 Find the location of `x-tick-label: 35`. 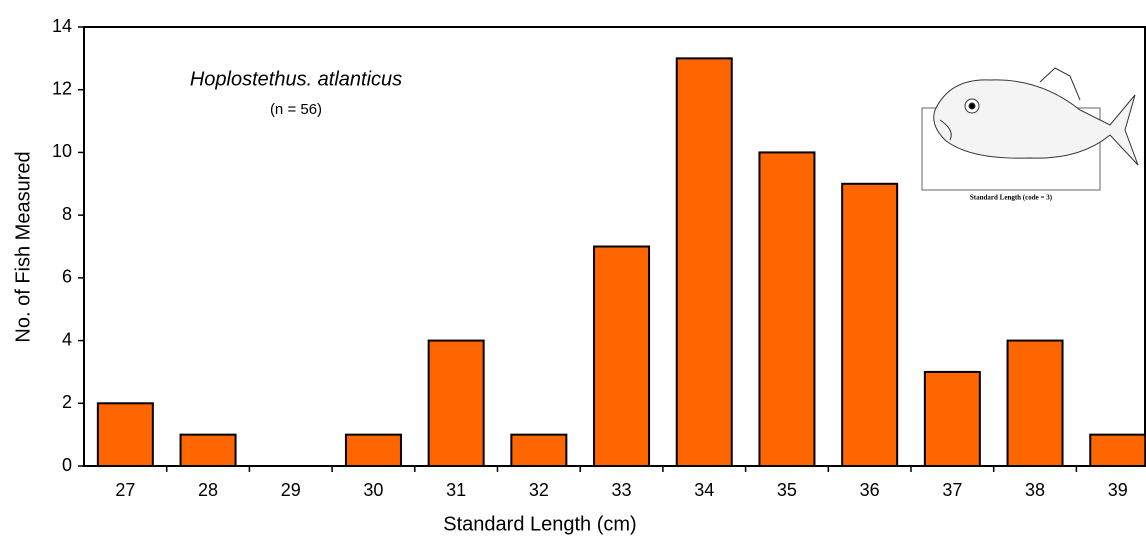

x-tick-label: 35 is located at coordinates (787, 490).